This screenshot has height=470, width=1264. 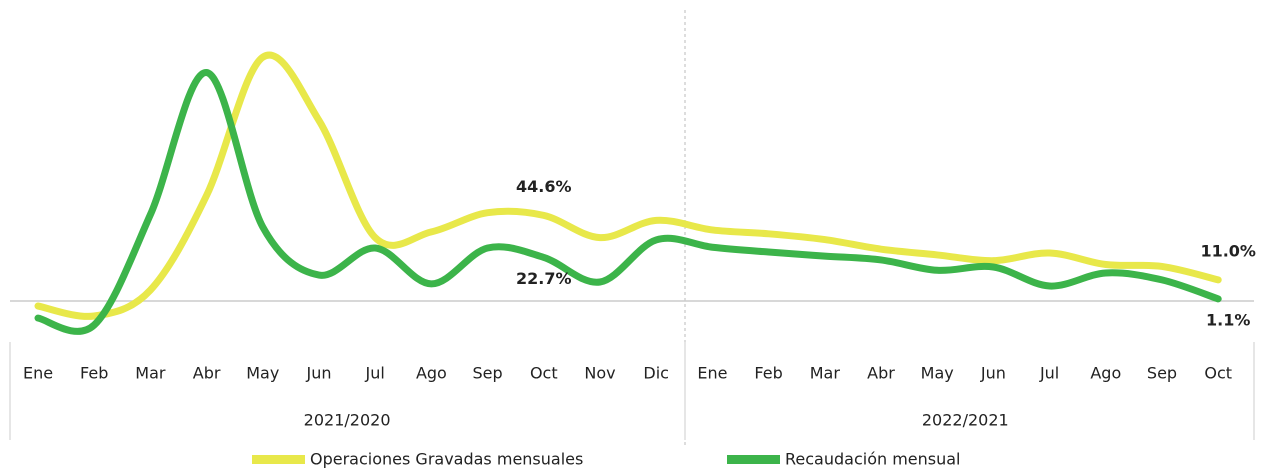 What do you see at coordinates (599, 373) in the screenshot?
I see `x-tick-label: Nov` at bounding box center [599, 373].